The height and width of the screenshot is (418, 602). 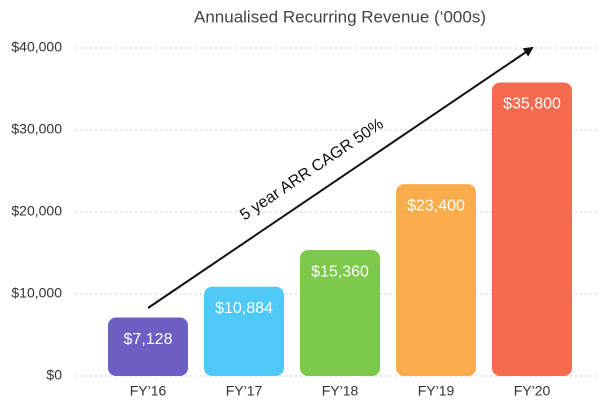 What do you see at coordinates (148, 339) in the screenshot?
I see `value-label: $7,128` at bounding box center [148, 339].